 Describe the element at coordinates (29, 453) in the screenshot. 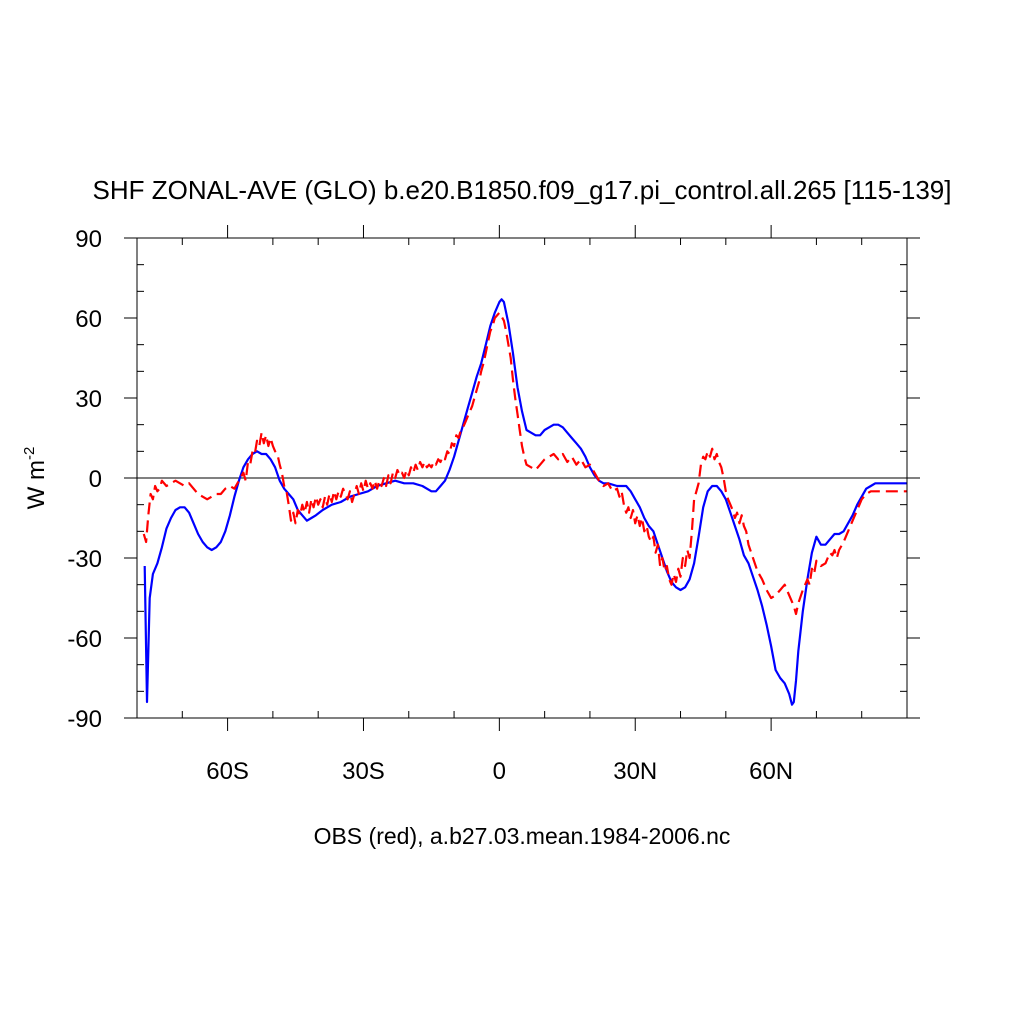

I see `y-axis-label-exponent: -2` at that location.